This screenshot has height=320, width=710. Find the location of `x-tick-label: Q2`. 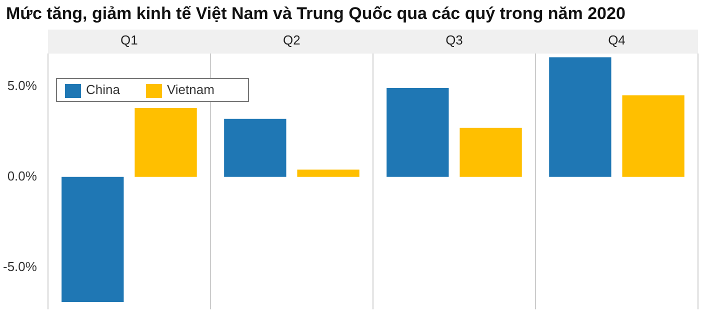

x-tick-label: Q2 is located at coordinates (291, 40).